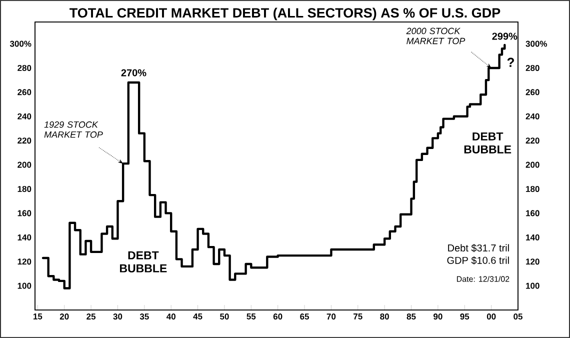 The image size is (570, 338). Describe the element at coordinates (533, 92) in the screenshot. I see `y2-tick-label: 260` at that location.